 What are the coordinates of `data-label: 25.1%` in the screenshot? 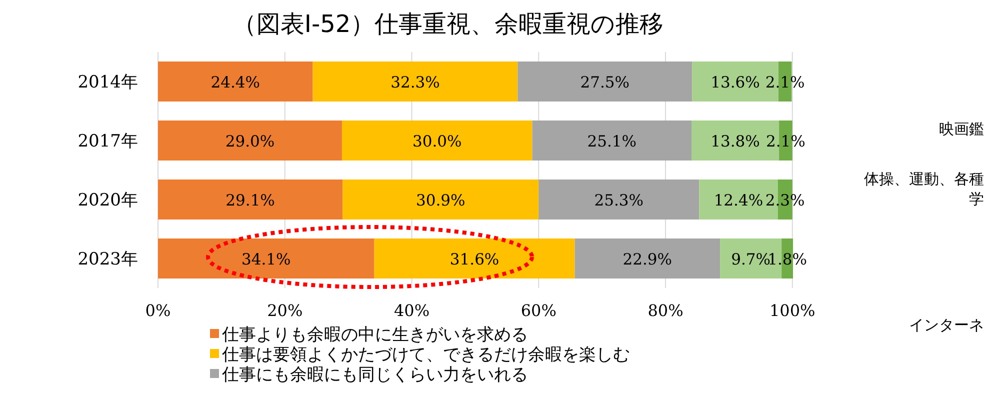 It's located at (612, 141).